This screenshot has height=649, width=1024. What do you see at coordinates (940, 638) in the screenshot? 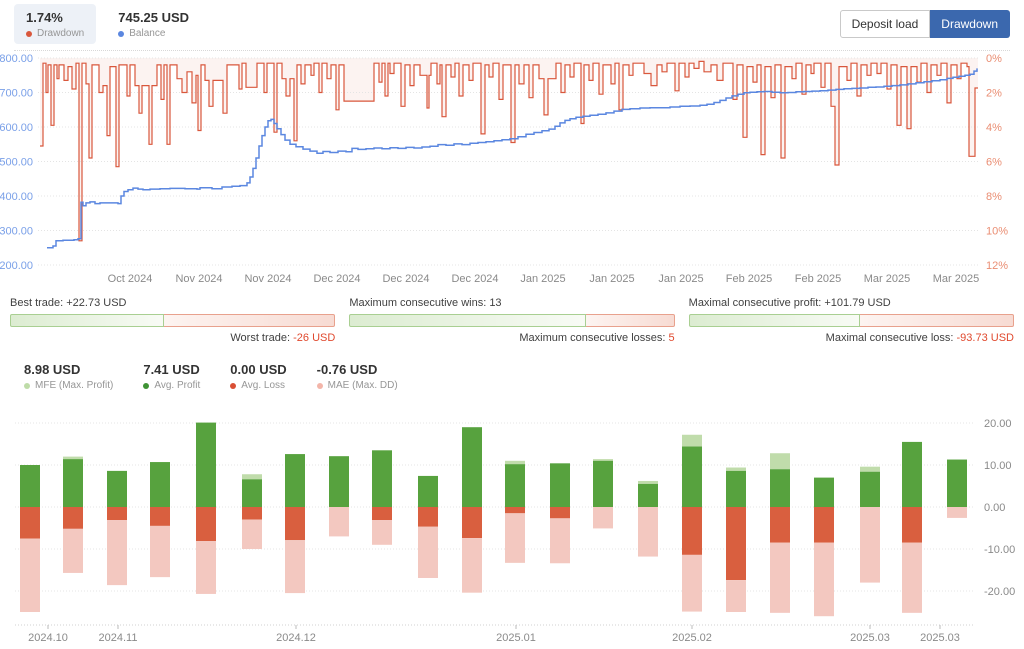
I see `x-axis-month-label: 2025.03` at bounding box center [940, 638].